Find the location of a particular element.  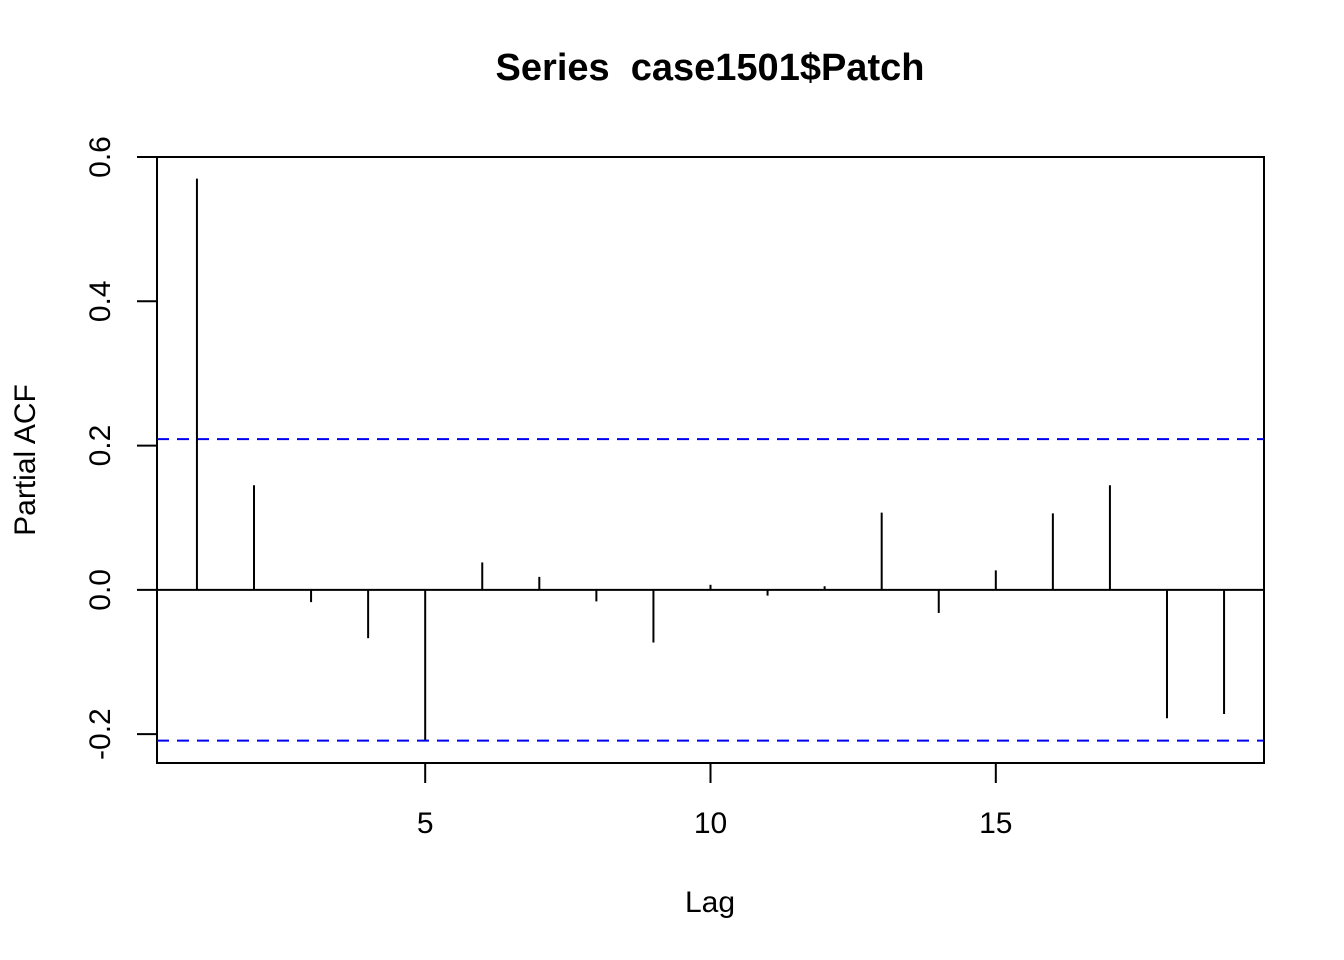

y-tick-label-3: 0.4 is located at coordinates (100, 301).